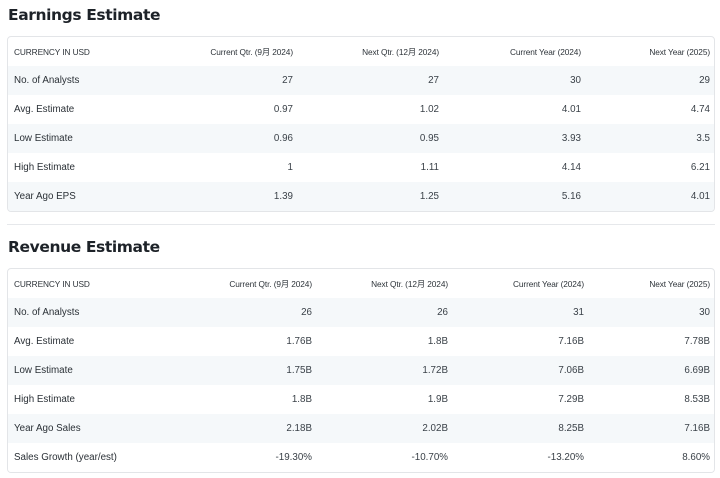 This screenshot has height=478, width=720. I want to click on table-row: Avg. Estimate 1.76B 1.8B 7.16B 7.78B, so click(361, 341).